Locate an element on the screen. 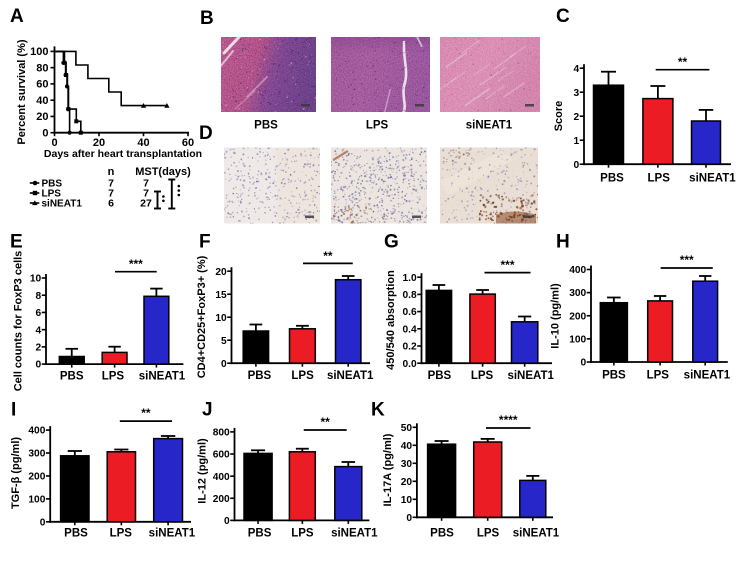  svg-text: F is located at coordinates (205, 242).